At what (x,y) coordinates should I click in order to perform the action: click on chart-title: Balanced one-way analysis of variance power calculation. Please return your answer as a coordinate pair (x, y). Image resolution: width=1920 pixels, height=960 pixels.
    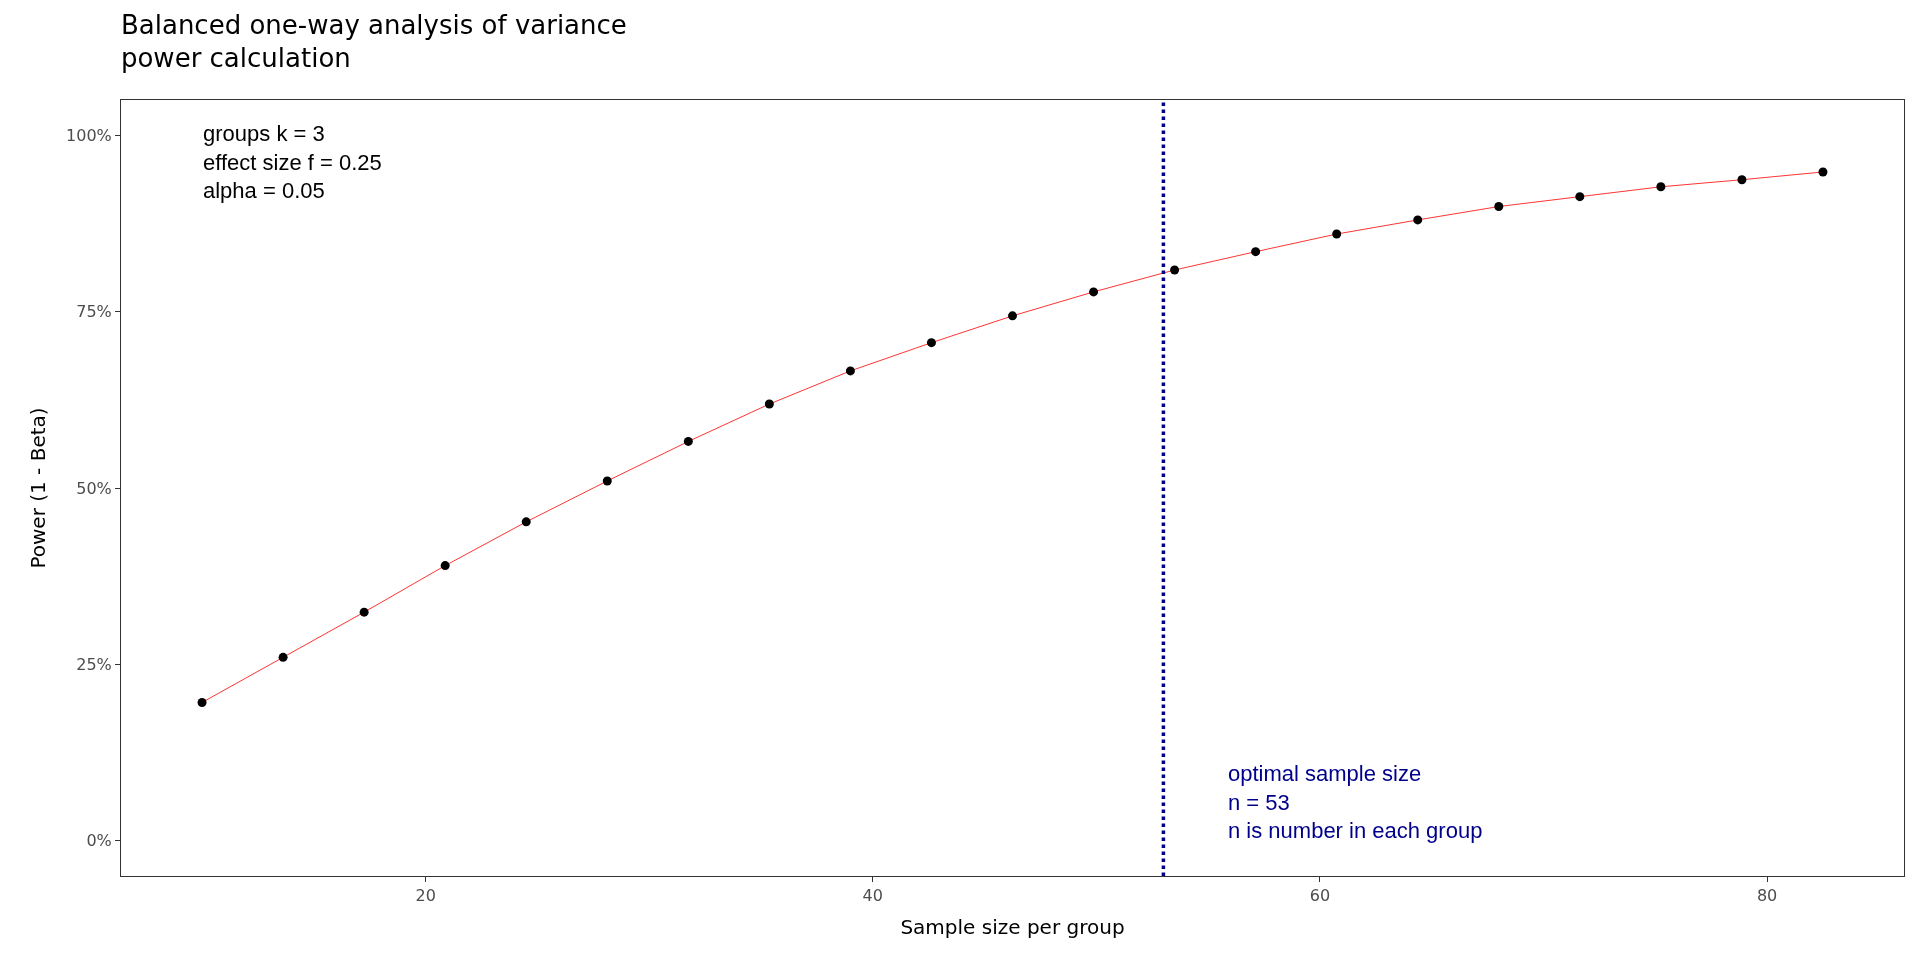
    Looking at the image, I should click on (373, 41).